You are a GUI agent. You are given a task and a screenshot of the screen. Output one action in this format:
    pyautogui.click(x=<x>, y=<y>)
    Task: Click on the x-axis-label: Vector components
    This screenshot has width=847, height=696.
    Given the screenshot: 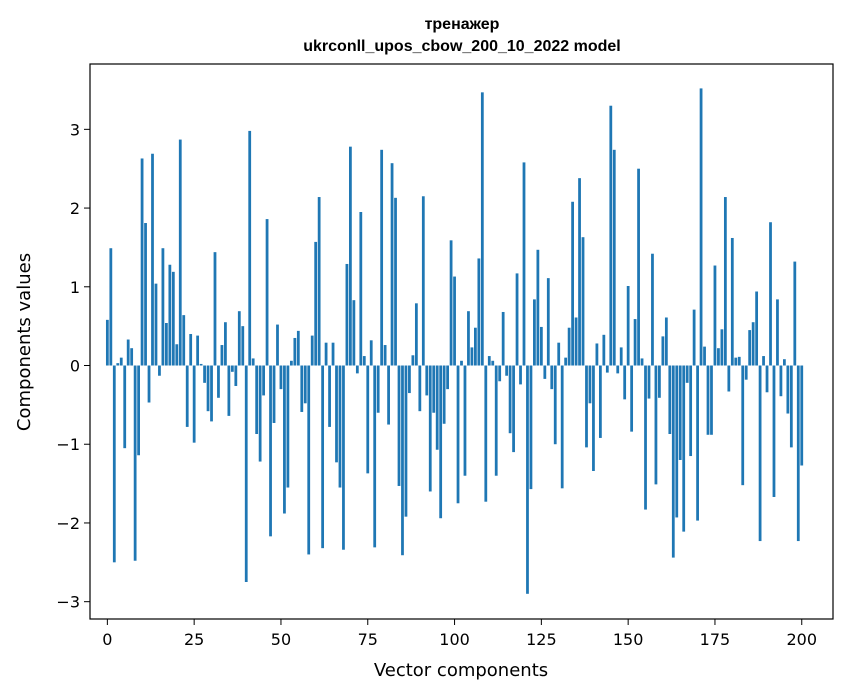 What is the action you would take?
    pyautogui.click(x=461, y=670)
    